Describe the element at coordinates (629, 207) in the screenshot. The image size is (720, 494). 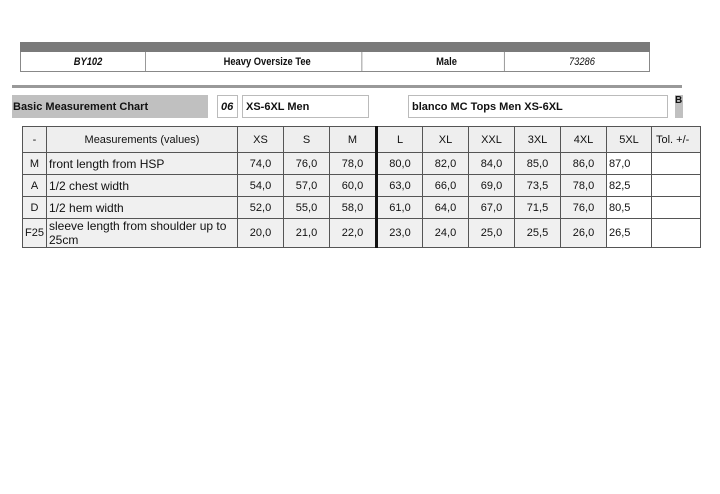
I see `cell-value: 80,5` at that location.